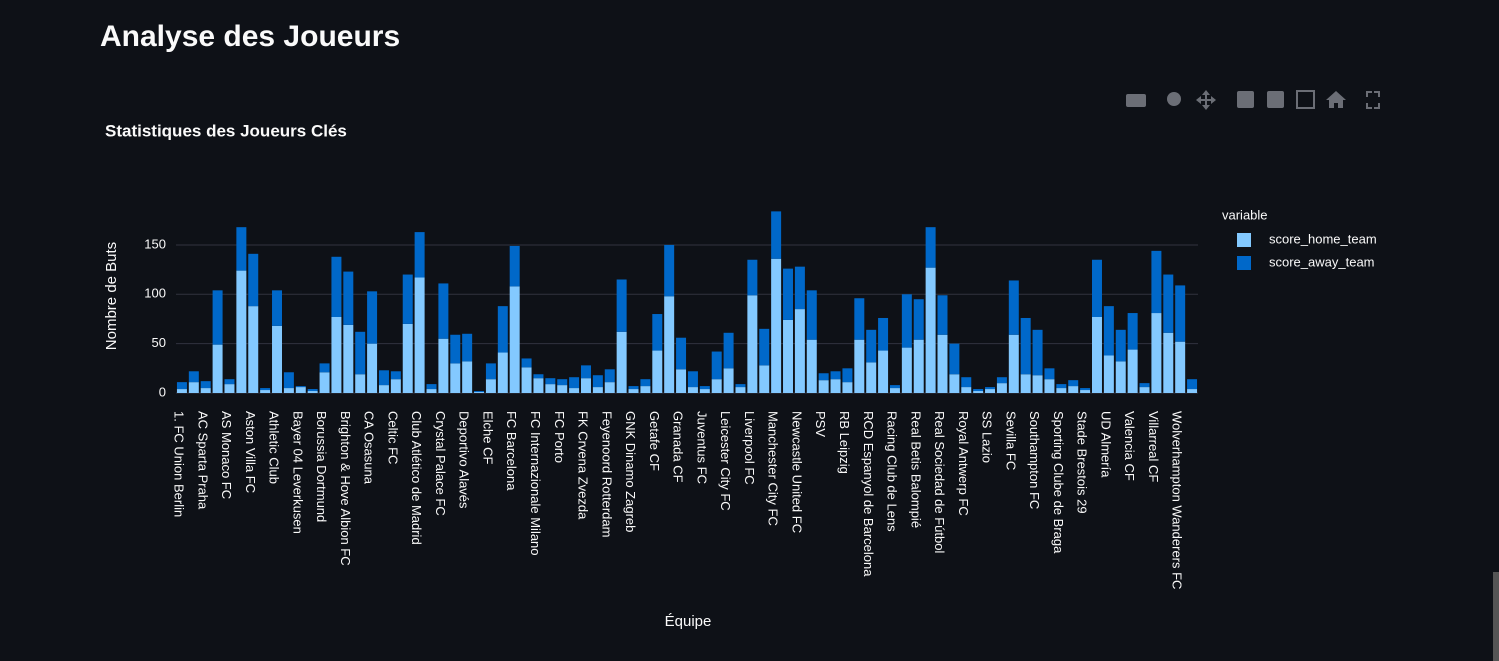 The image size is (1499, 661). What do you see at coordinates (416, 478) in the screenshot?
I see `x-tick-label: Club Atlético de Madrid` at bounding box center [416, 478].